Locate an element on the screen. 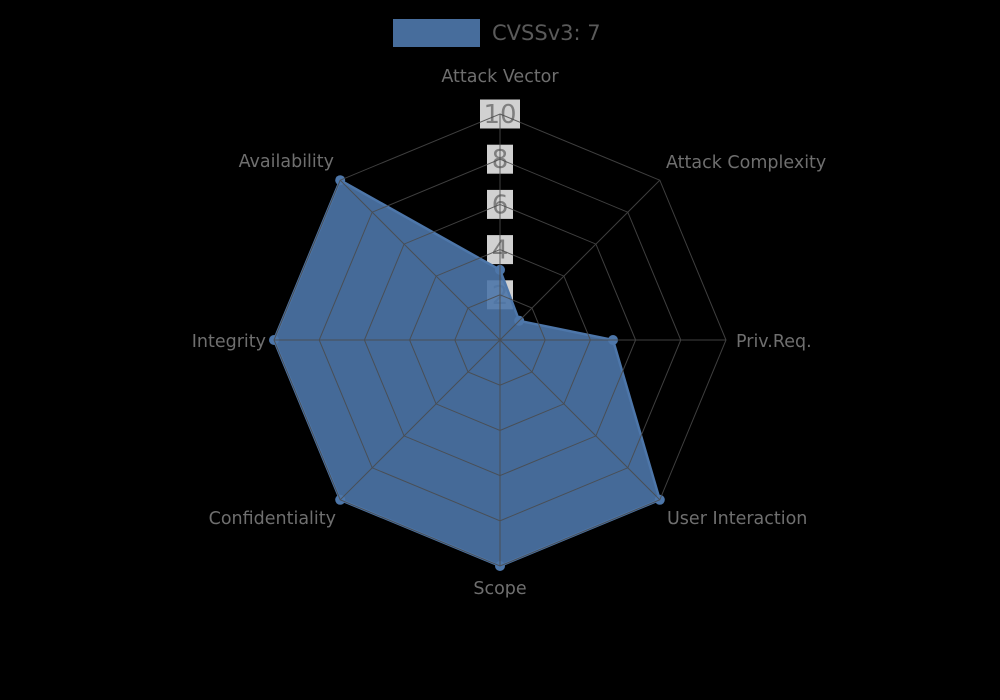  axis-label-user-interaction: User Interaction is located at coordinates (737, 519).